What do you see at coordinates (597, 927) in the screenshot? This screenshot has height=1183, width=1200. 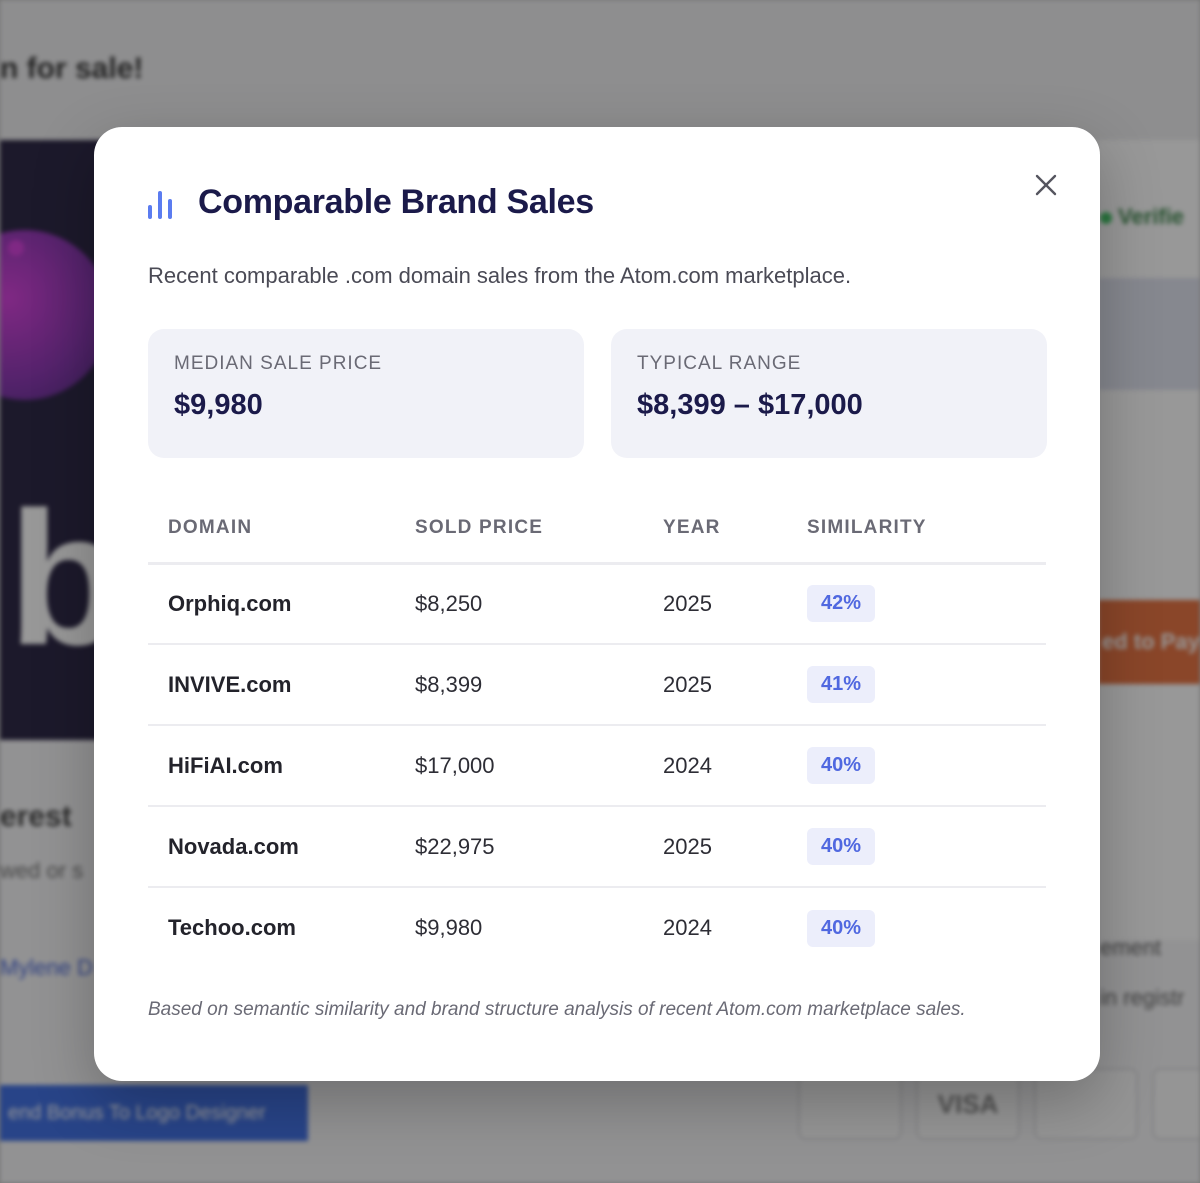 I see `table-row: Techoo.com $9,980 2024 40%` at bounding box center [597, 927].